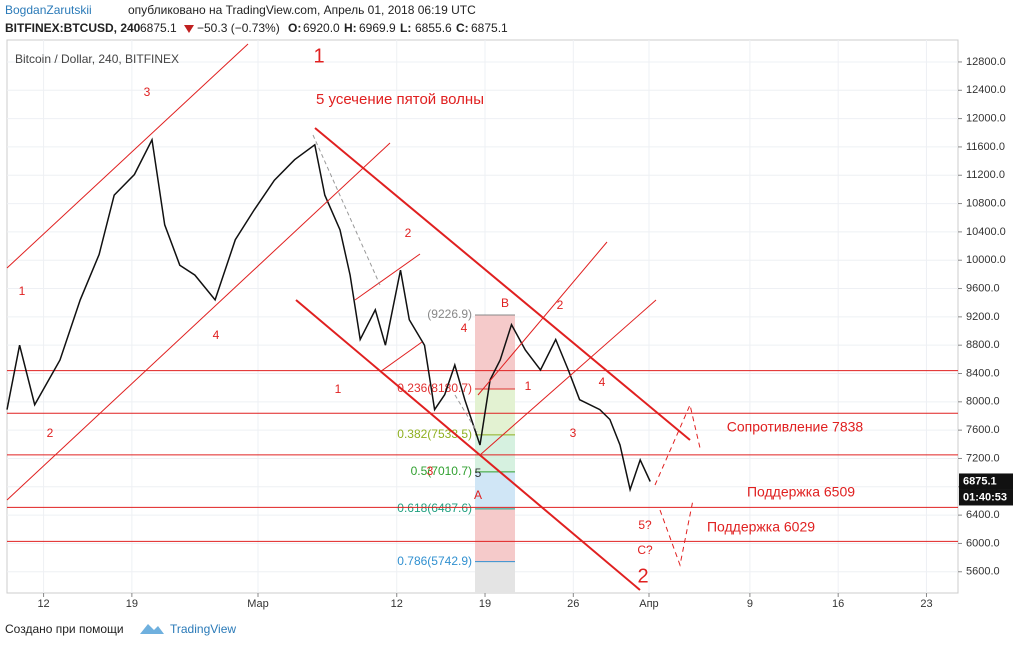 The height and width of the screenshot is (654, 1015). I want to click on wave-label: 5, so click(478, 473).